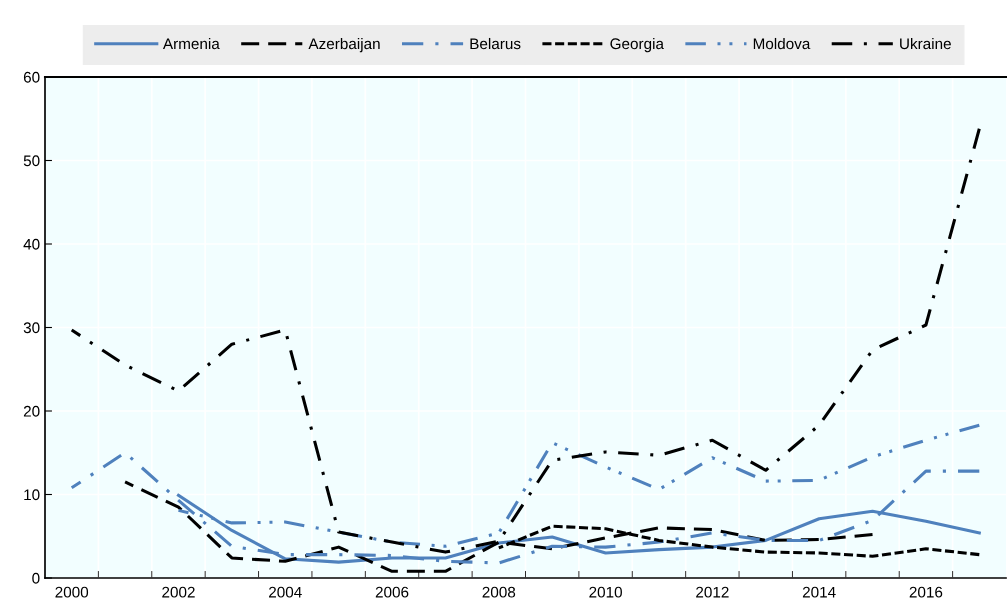 The image size is (1007, 603). What do you see at coordinates (178, 592) in the screenshot?
I see `x-tick-label: 2002` at bounding box center [178, 592].